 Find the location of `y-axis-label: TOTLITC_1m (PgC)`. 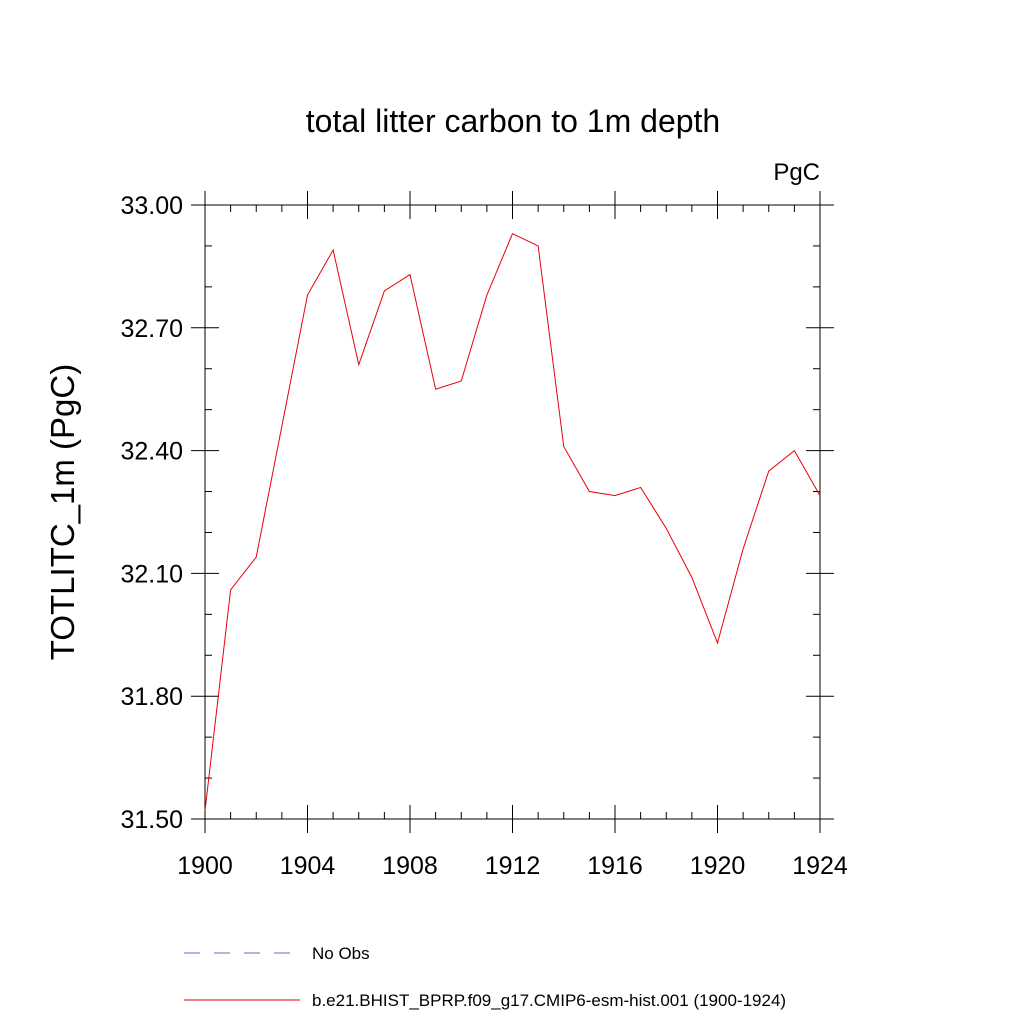

y-axis-label: TOTLITC_1m (PgC) is located at coordinates (62, 512).